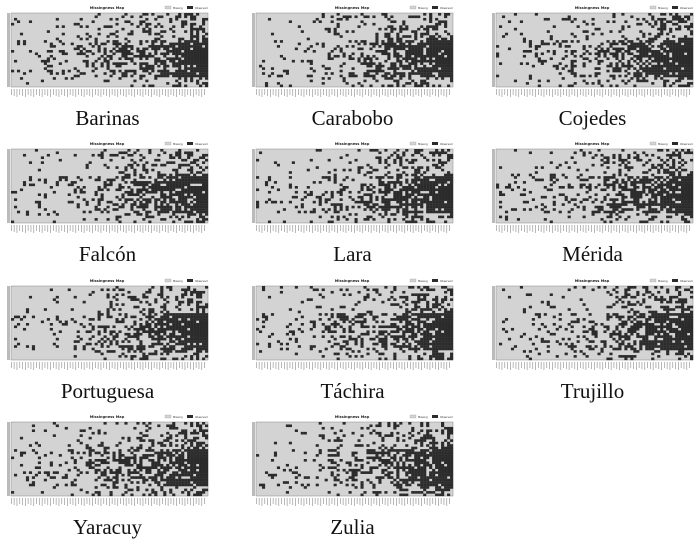 The image size is (700, 550). What do you see at coordinates (190, 143) in the screenshot?
I see `legend-observed-swatch` at bounding box center [190, 143].